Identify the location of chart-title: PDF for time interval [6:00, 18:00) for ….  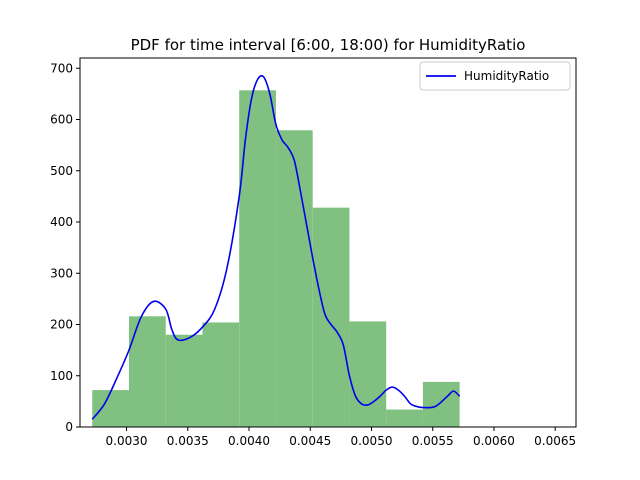
(328, 45).